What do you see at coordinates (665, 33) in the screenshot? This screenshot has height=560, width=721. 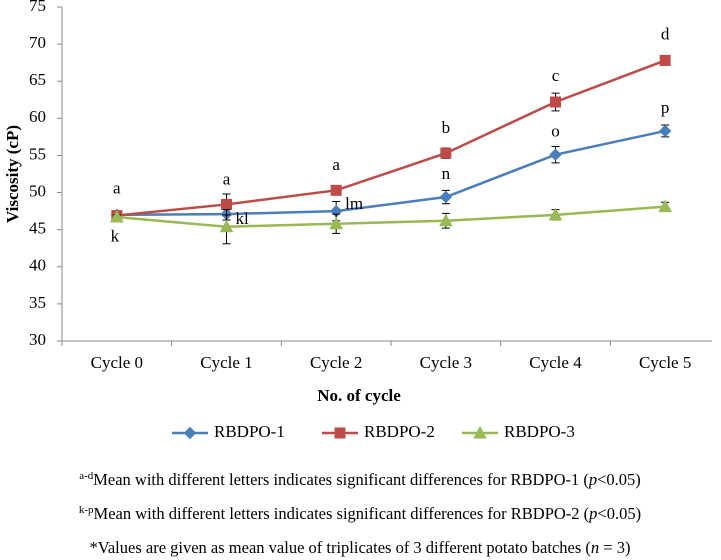 I see `point-label: d` at bounding box center [665, 33].